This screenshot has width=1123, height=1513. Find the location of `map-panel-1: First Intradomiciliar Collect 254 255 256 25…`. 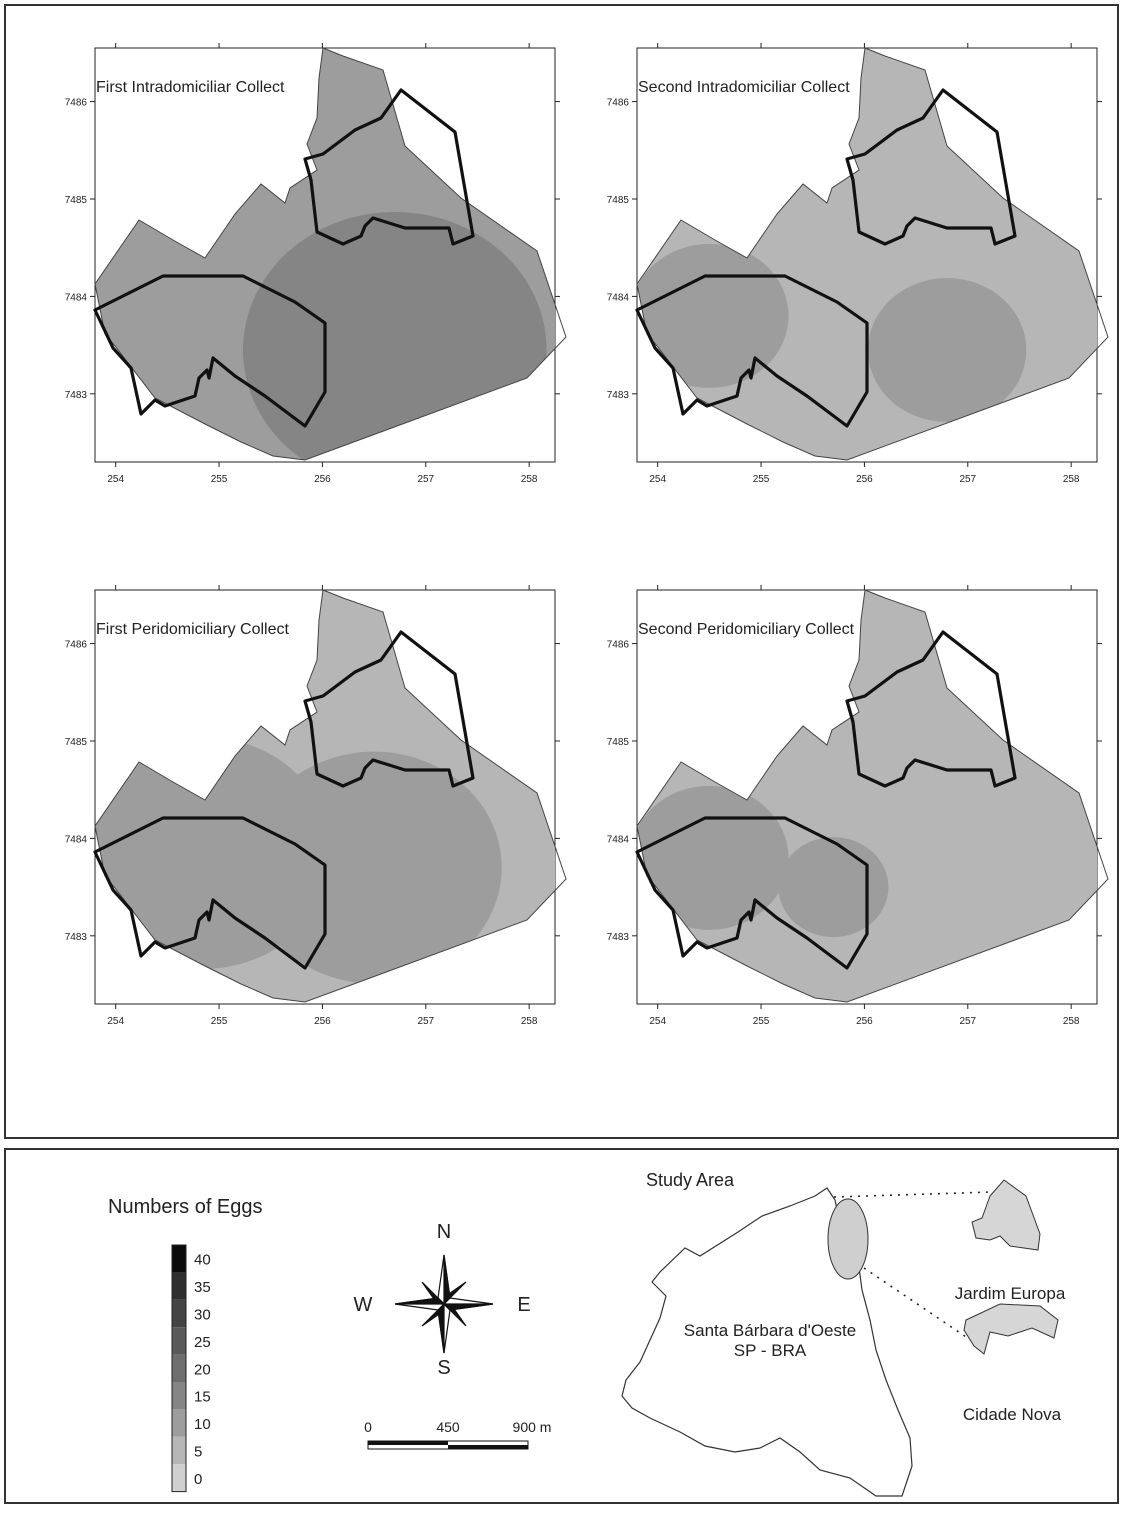

map-panel-1: First Intradomiciliar Collect 254 255 256 25… is located at coordinates (316, 264).